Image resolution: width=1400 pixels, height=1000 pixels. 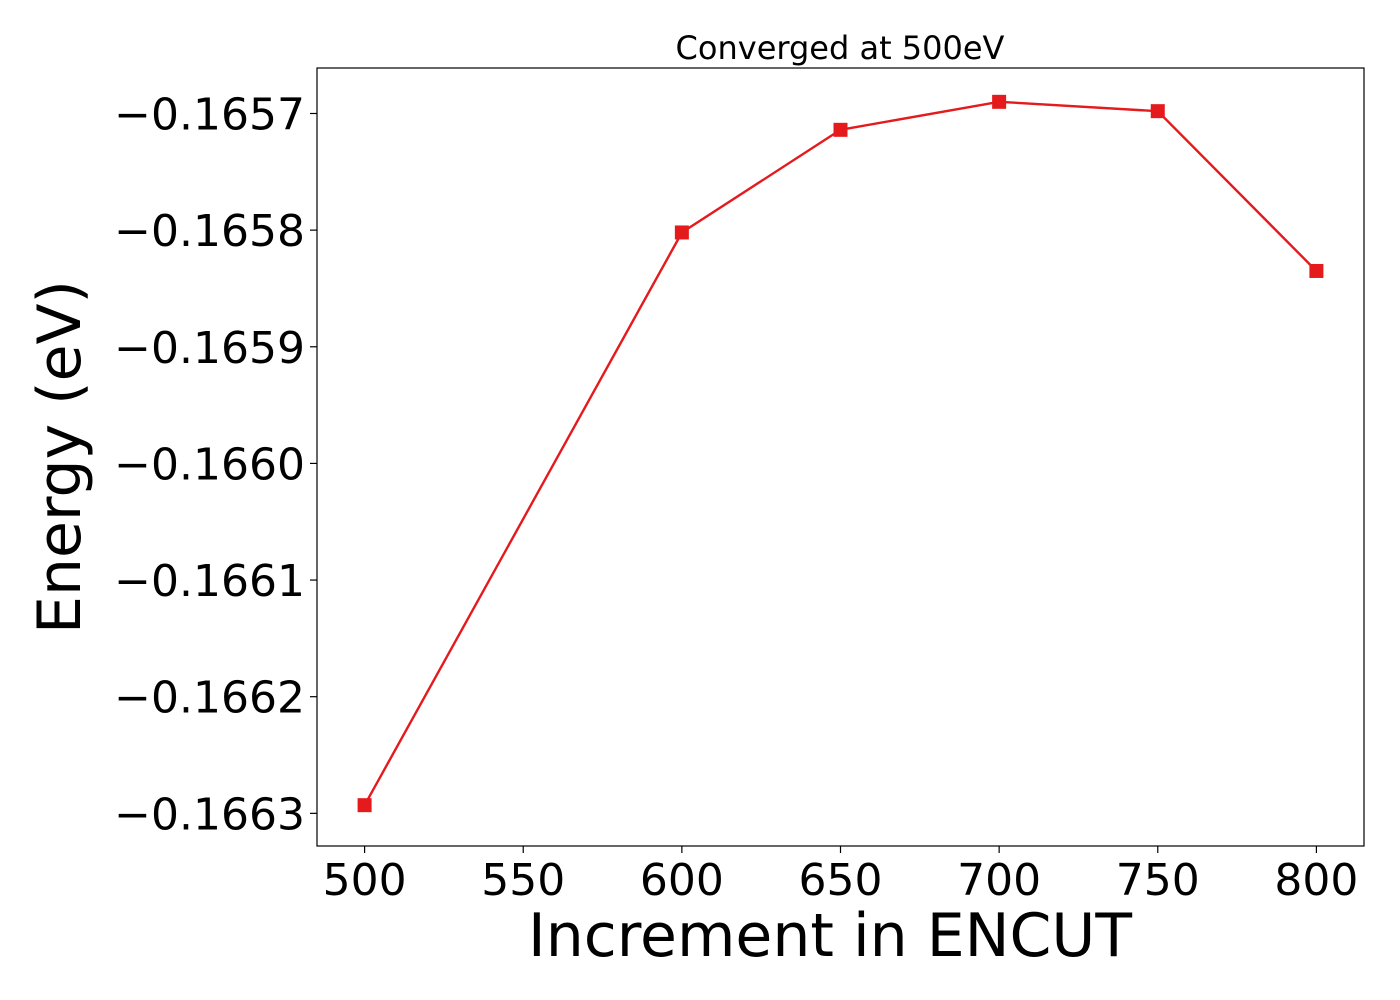 I want to click on y-tick-label: −0.1660, so click(x=209, y=464).